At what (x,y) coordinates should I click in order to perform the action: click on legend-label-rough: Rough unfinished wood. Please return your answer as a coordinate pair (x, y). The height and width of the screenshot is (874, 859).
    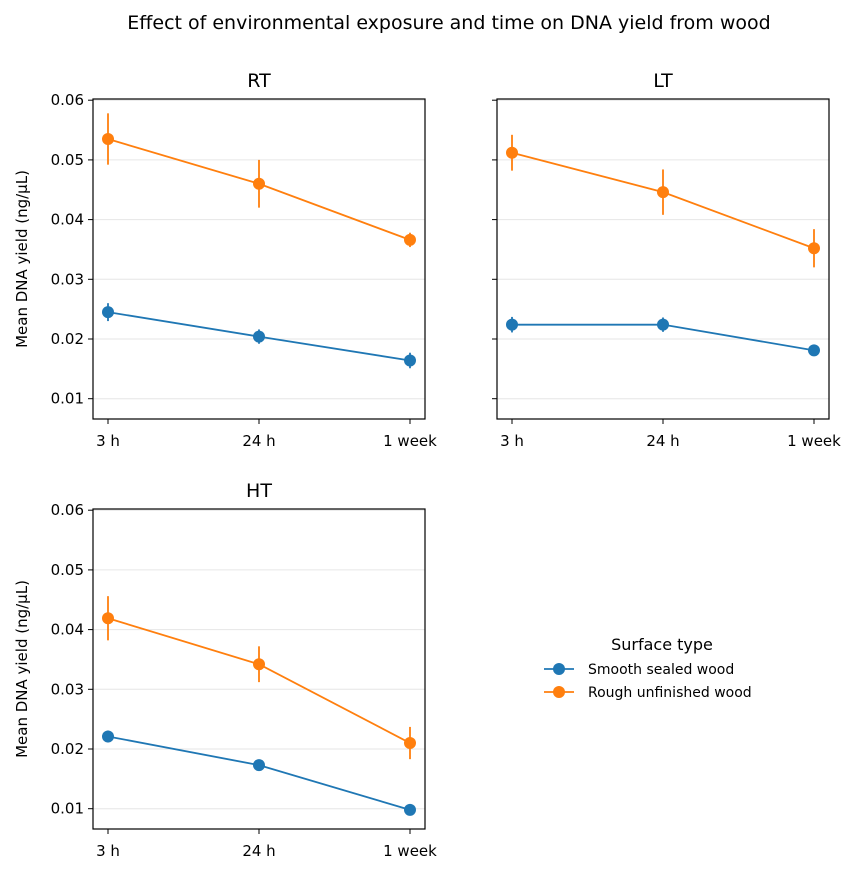
    Looking at the image, I should click on (670, 693).